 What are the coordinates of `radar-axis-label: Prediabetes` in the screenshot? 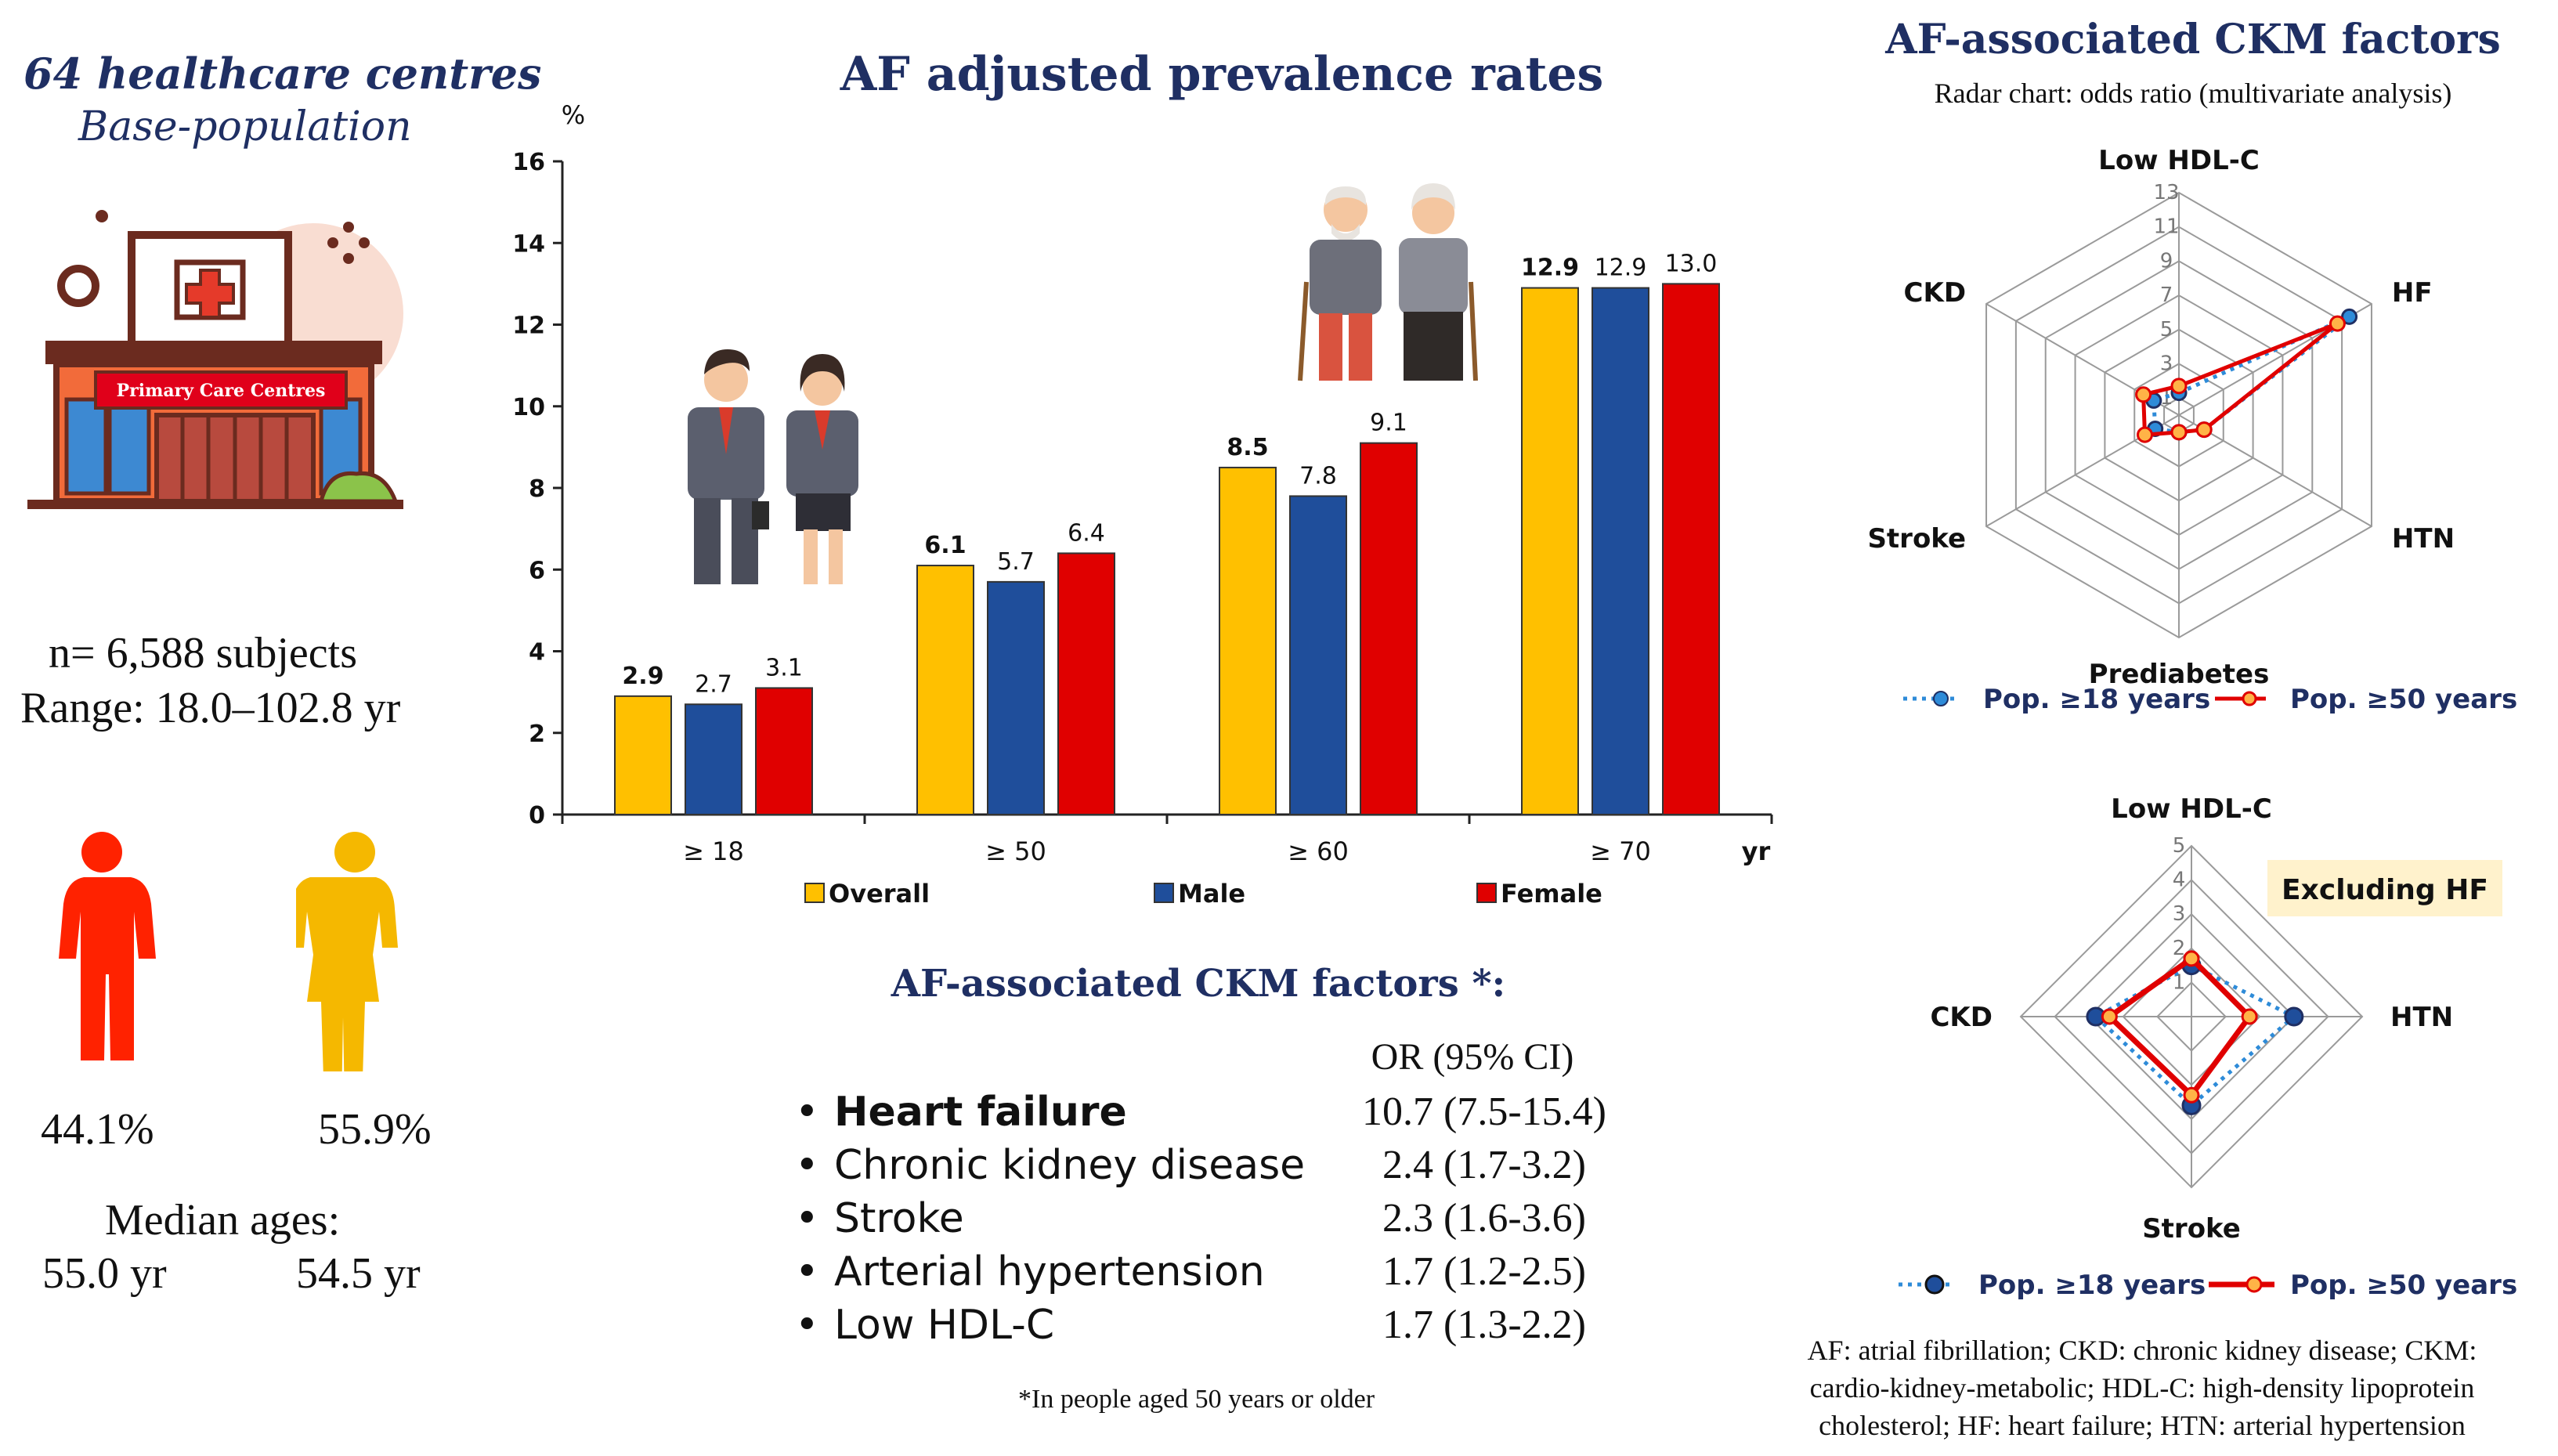 It's located at (2179, 674).